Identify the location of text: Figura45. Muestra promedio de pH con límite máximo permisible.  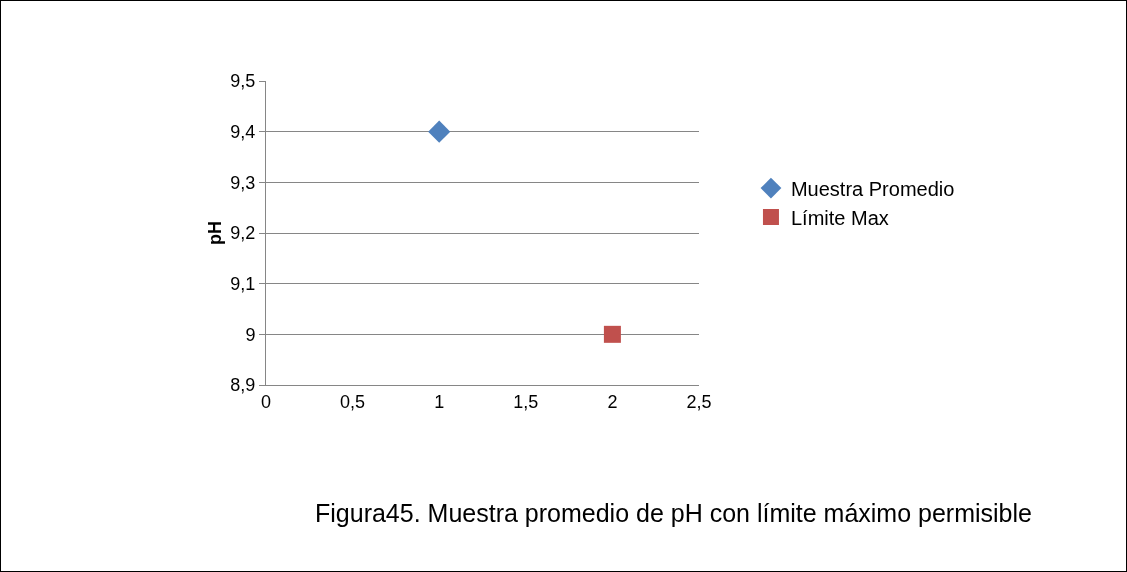
(673, 513).